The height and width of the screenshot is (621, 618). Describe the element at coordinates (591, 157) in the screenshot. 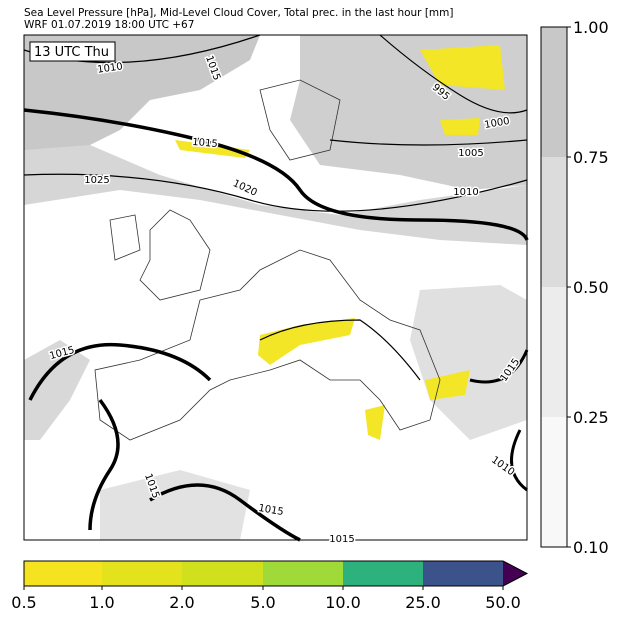

I see `colorbar-tick-label: 0.75` at that location.